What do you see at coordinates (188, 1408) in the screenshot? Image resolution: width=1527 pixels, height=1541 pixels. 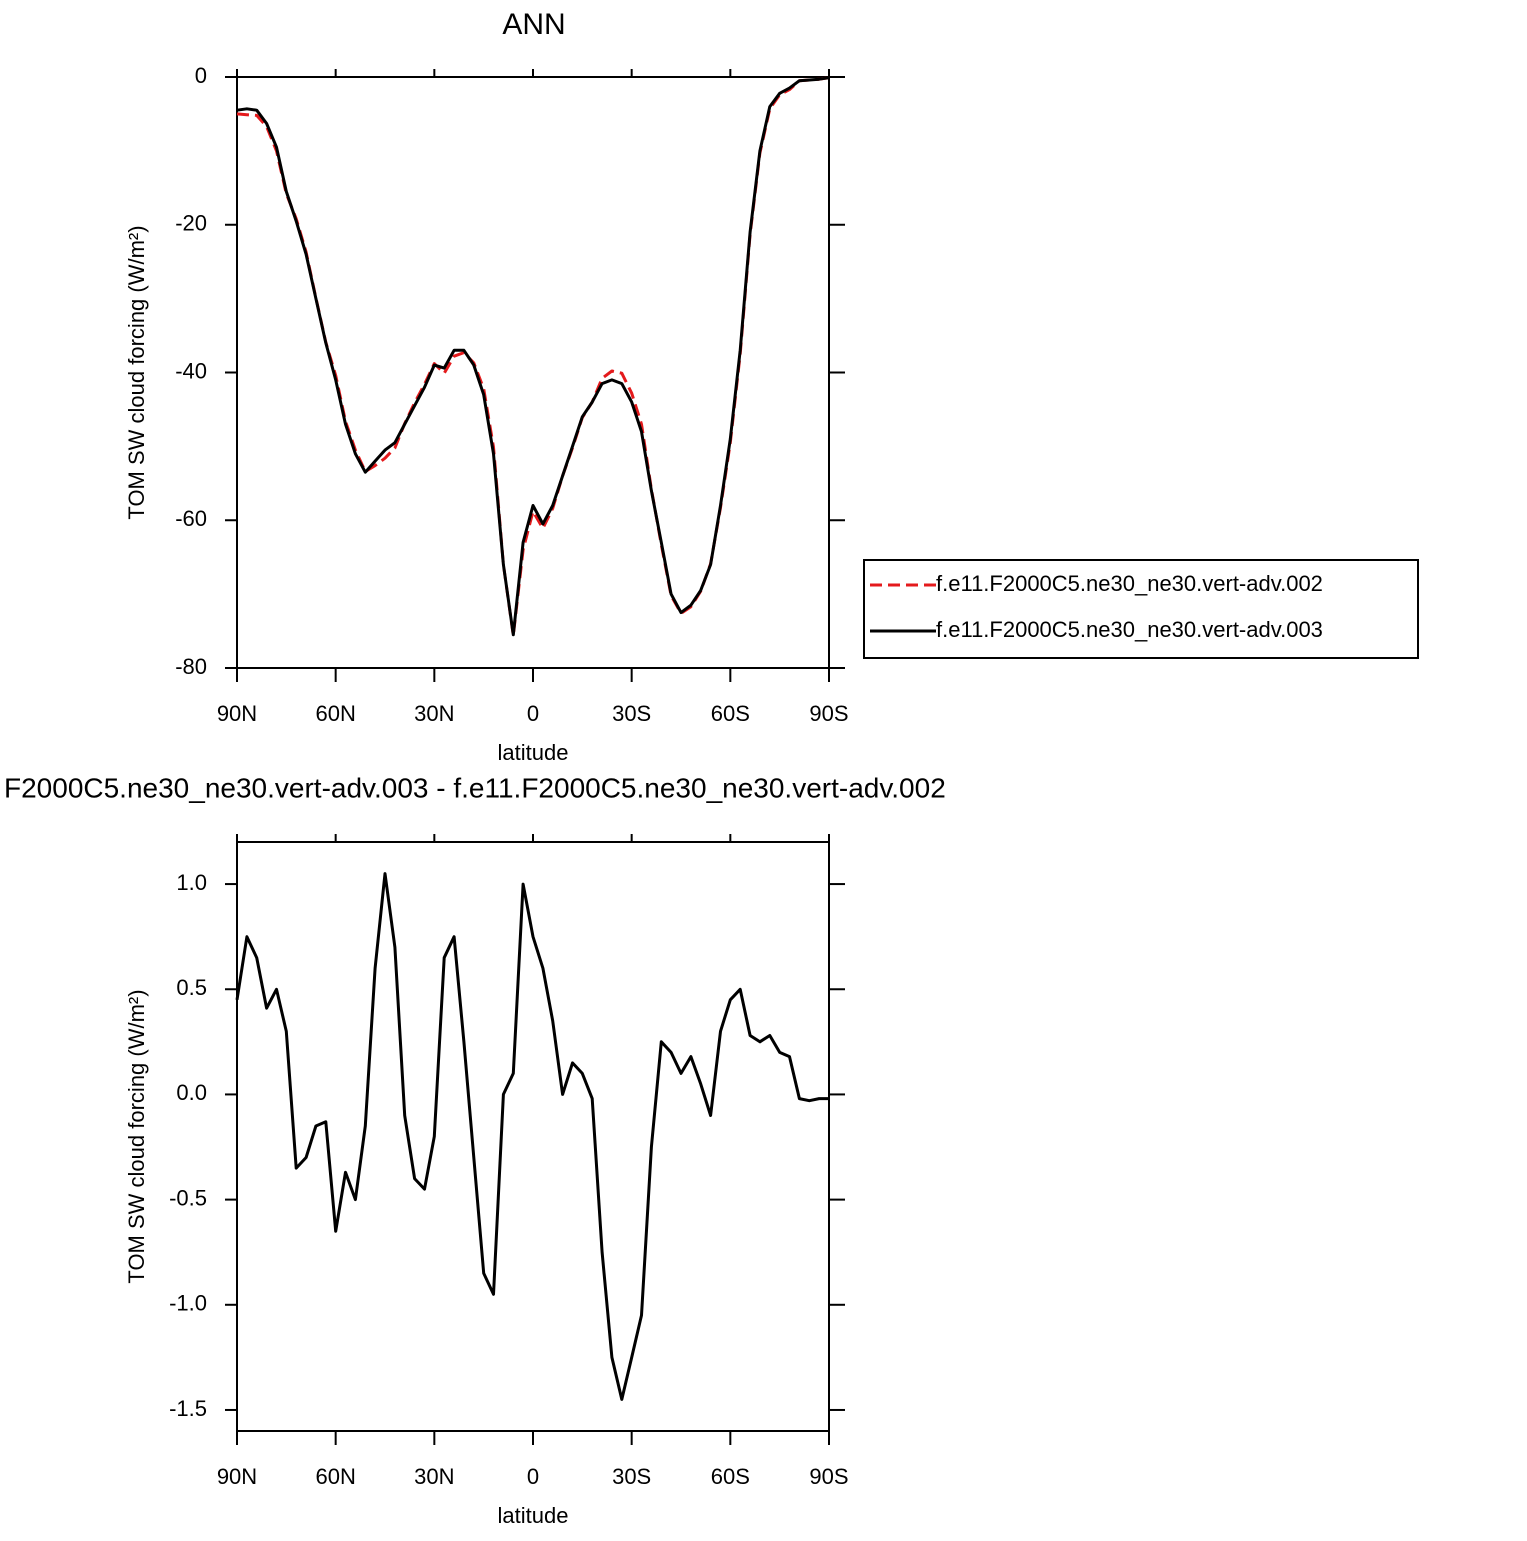 I see `y-tick-label: -1.5` at bounding box center [188, 1408].